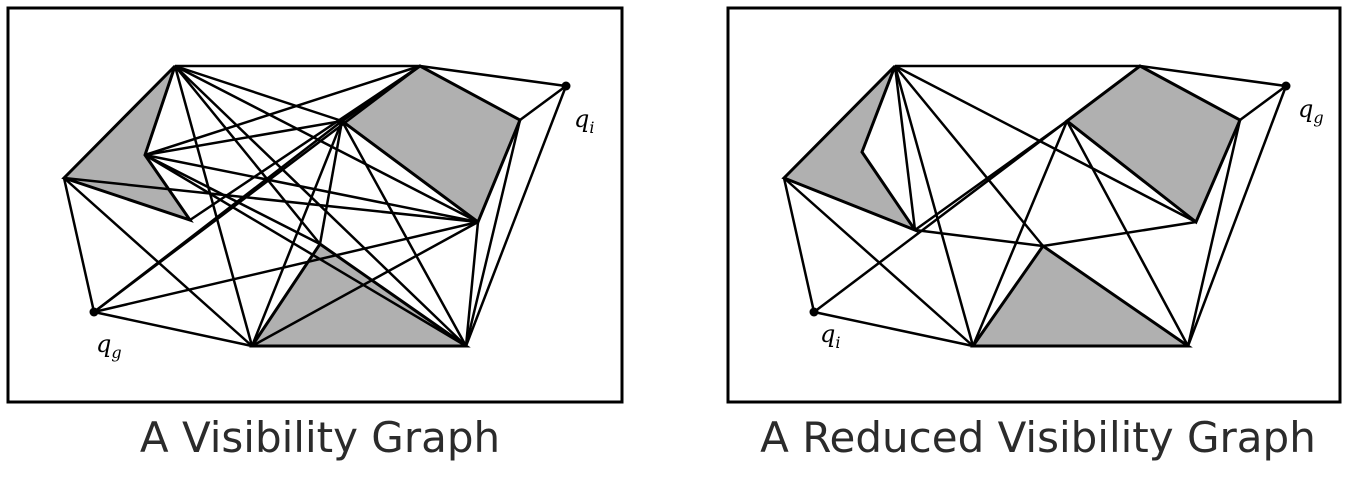 The width and height of the screenshot is (1356, 478). Describe the element at coordinates (320, 437) in the screenshot. I see `caption: A Visibility Graph` at that location.